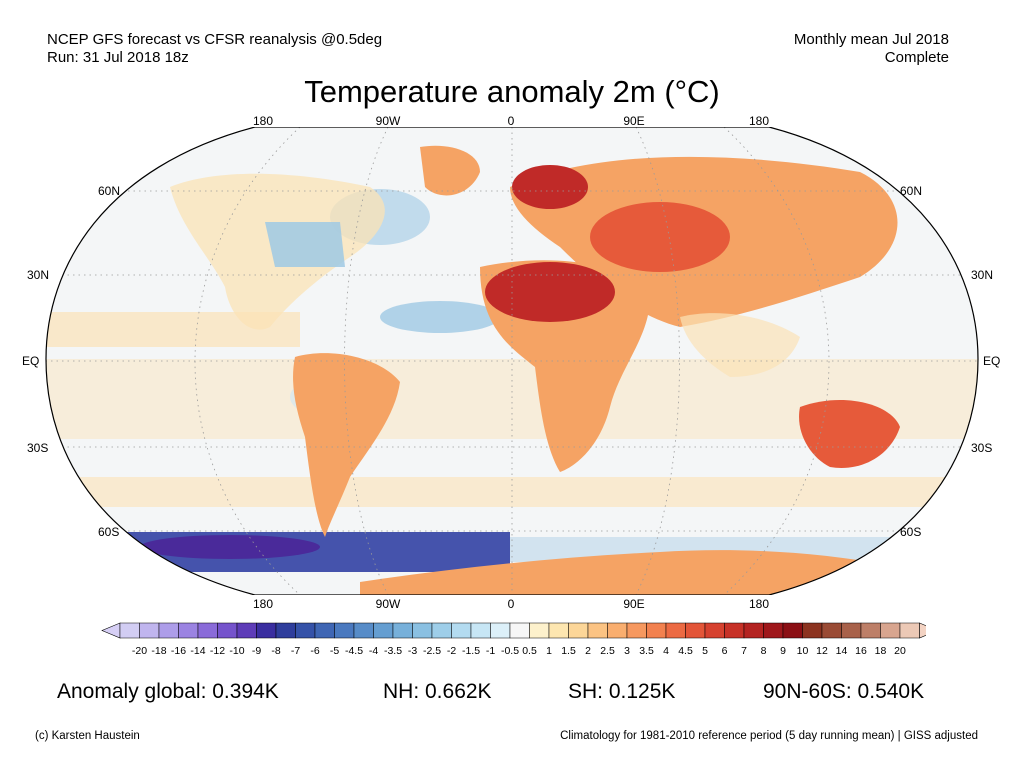 This screenshot has height=768, width=1024. Describe the element at coordinates (900, 650) in the screenshot. I see `colorbar-tick-label: 20` at that location.